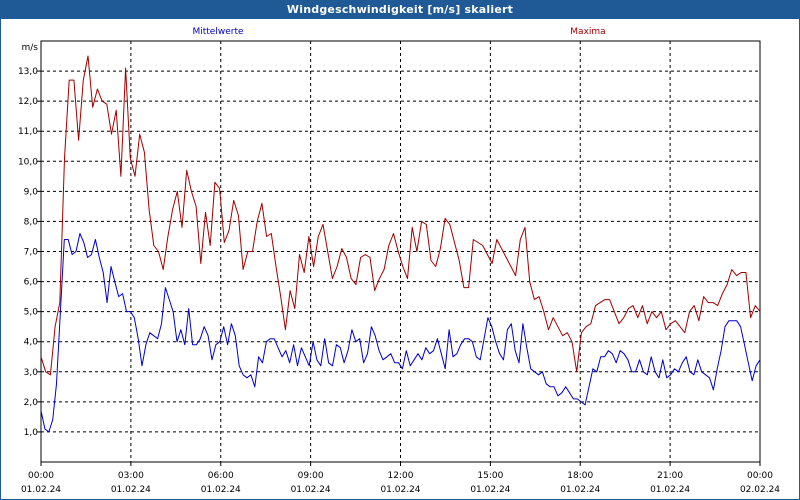 This screenshot has width=800, height=500. What do you see at coordinates (311, 476) in the screenshot?
I see `x-tick-time-label: 09:00` at bounding box center [311, 476].